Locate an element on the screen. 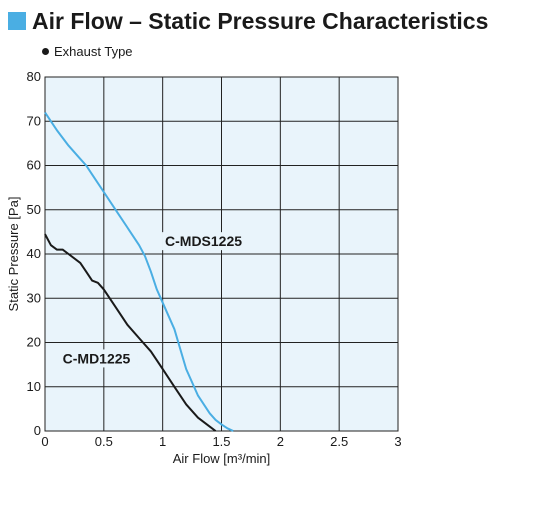  y-tick-label: 10 is located at coordinates (34, 386).